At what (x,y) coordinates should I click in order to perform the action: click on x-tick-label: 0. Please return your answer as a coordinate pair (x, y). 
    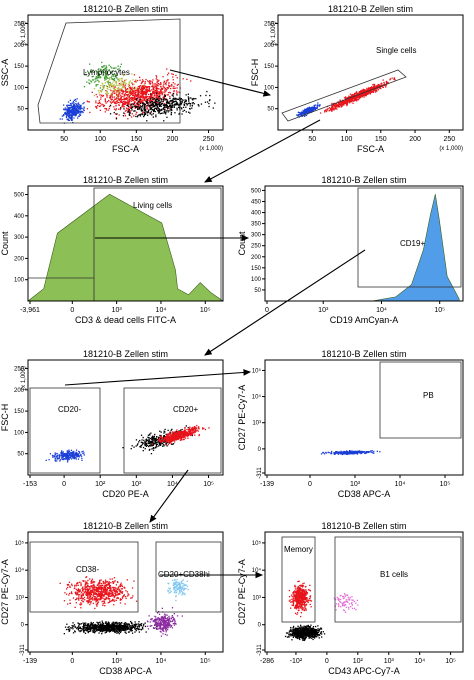
    Looking at the image, I should click on (72, 310).